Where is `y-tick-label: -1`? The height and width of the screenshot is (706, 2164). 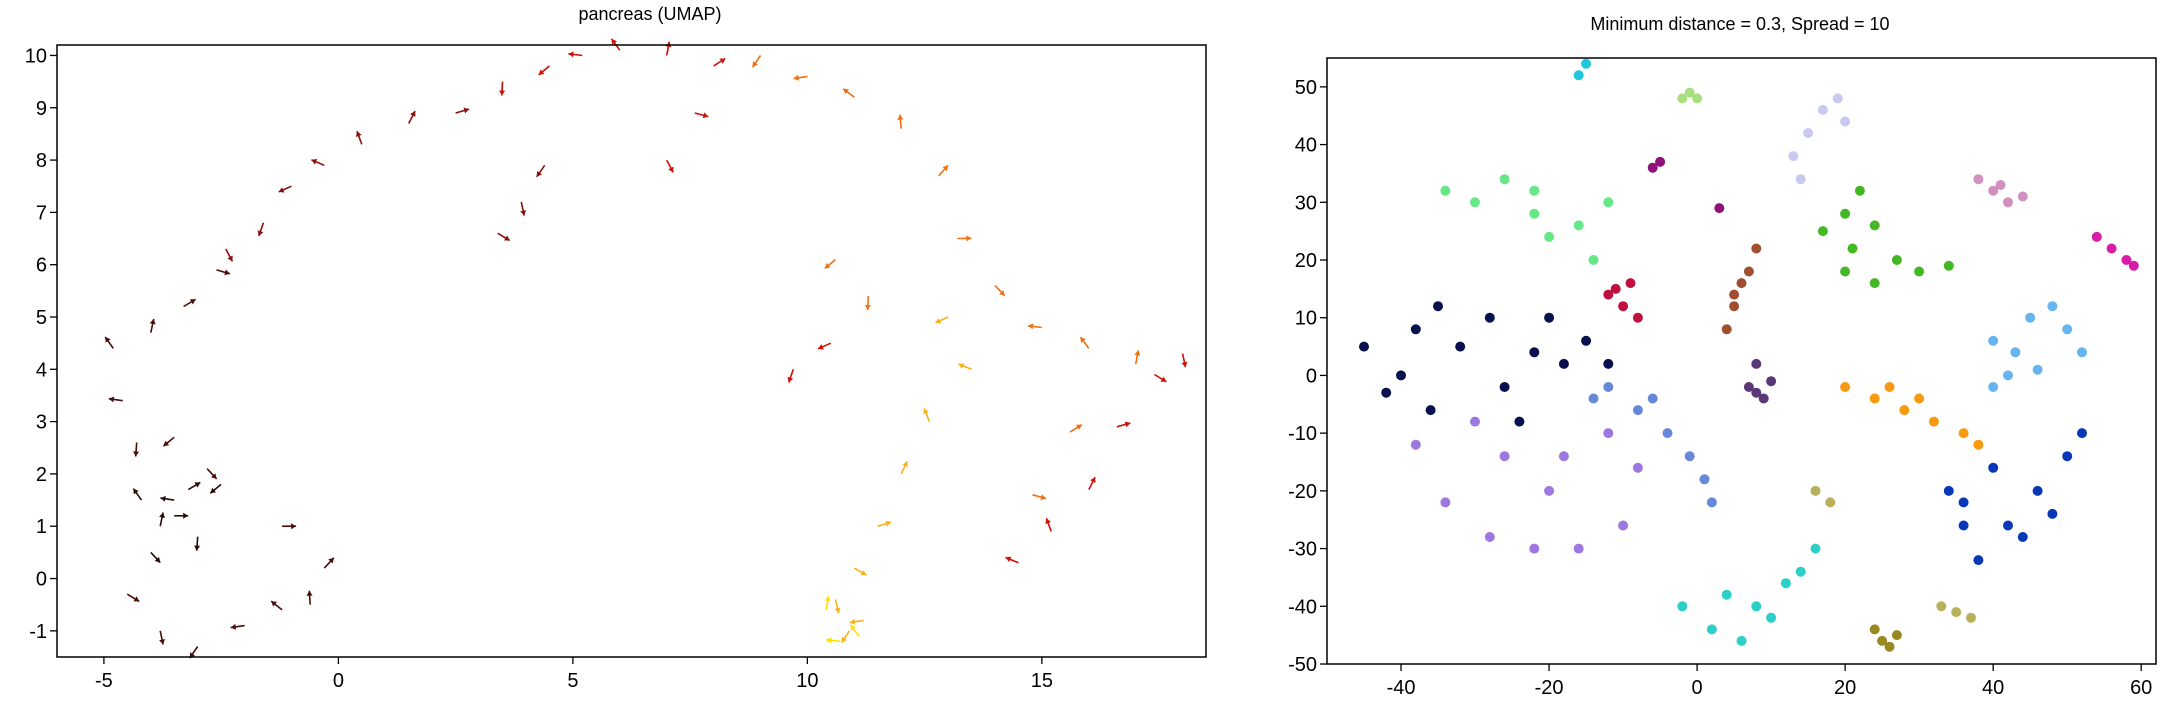 y-tick-label: -1 is located at coordinates (38, 632).